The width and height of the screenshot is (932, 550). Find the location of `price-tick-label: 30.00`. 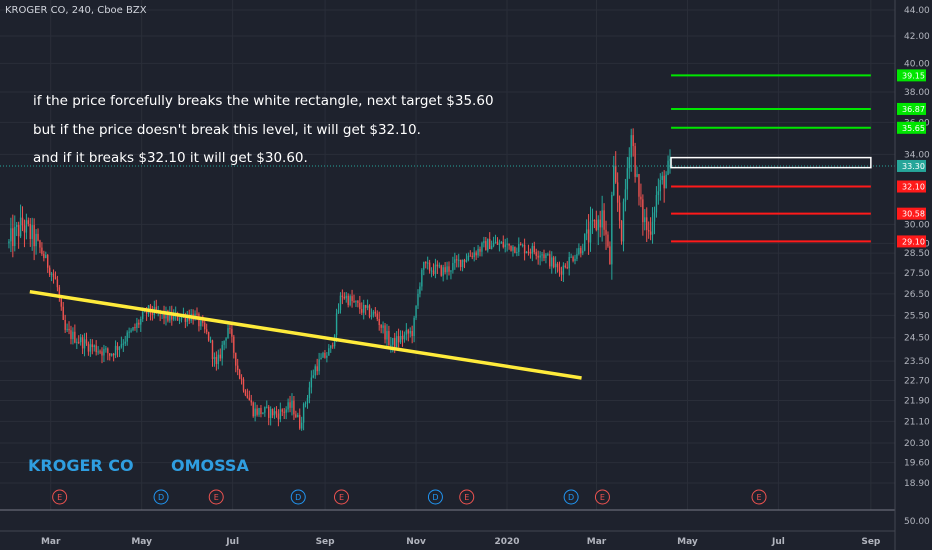

price-tick-label: 30.00 is located at coordinates (917, 225).